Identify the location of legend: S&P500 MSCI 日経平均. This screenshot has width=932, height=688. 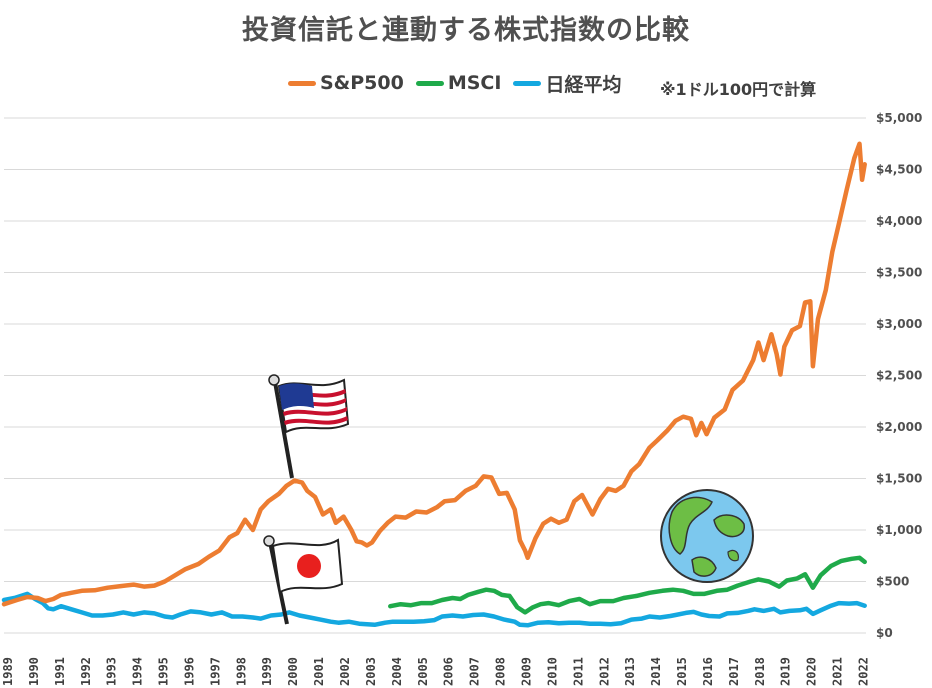
(460, 83).